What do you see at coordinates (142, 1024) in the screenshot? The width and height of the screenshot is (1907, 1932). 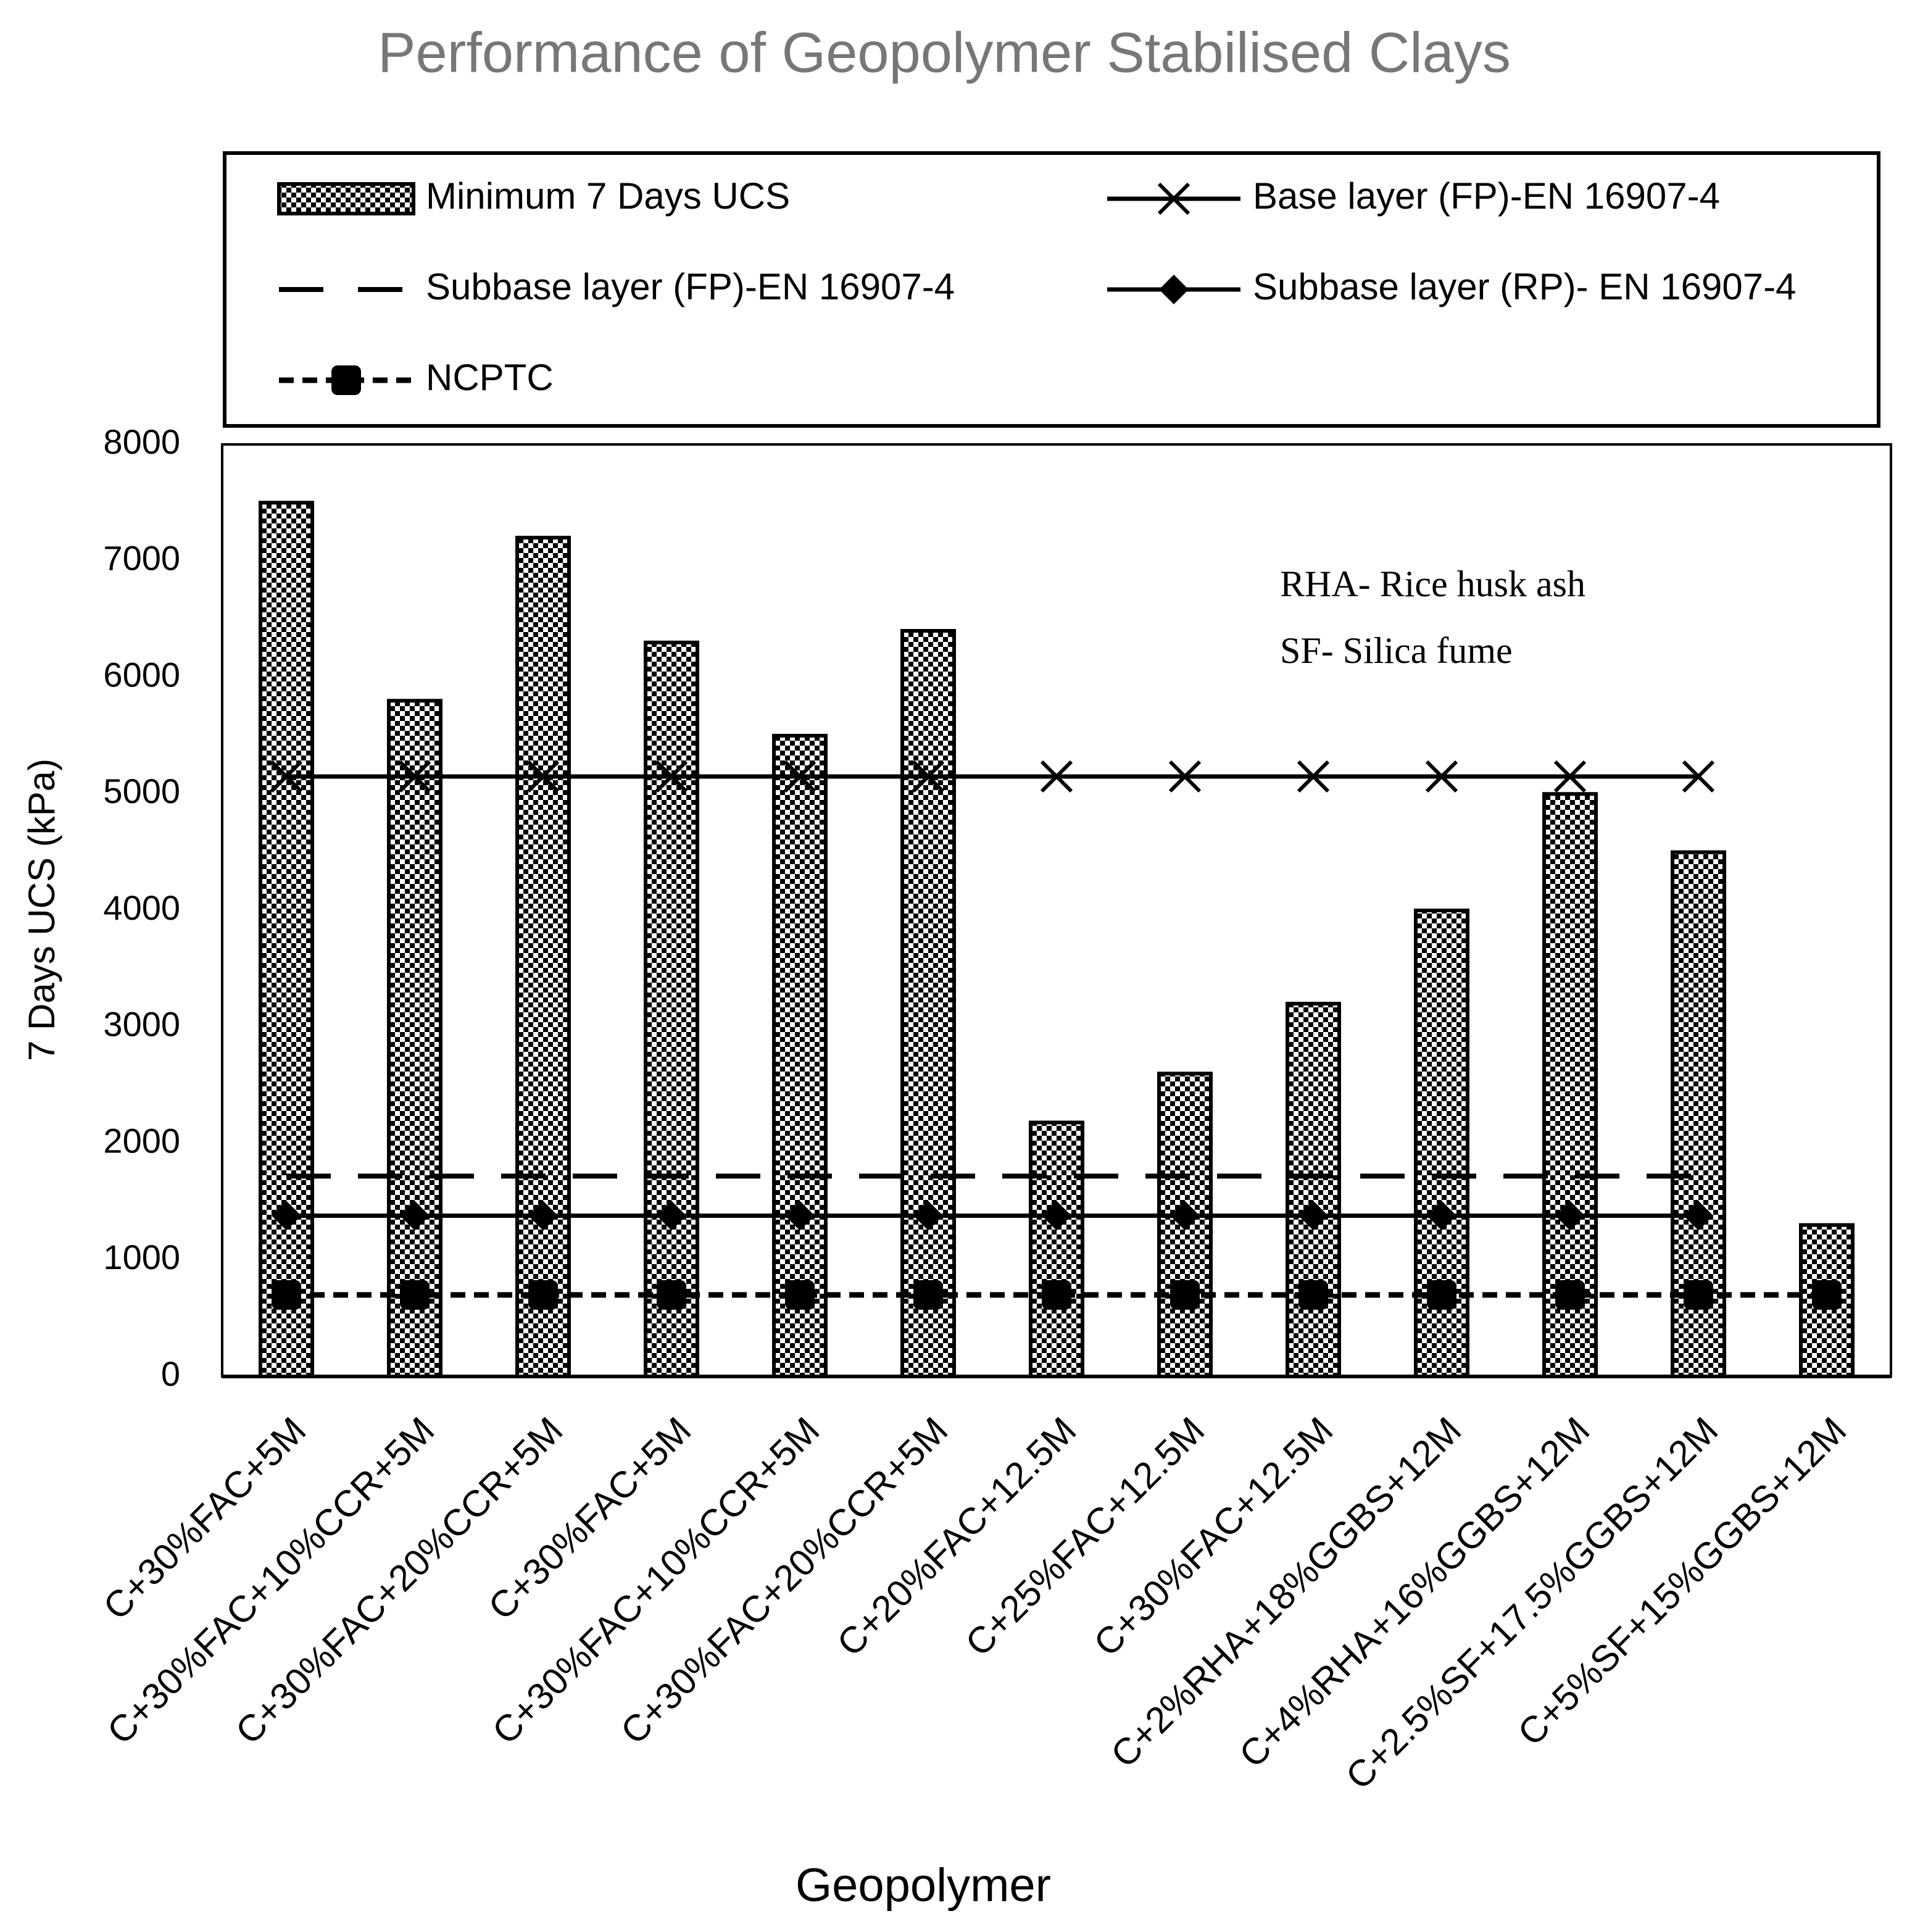 I see `y-tick-label: 3000` at bounding box center [142, 1024].